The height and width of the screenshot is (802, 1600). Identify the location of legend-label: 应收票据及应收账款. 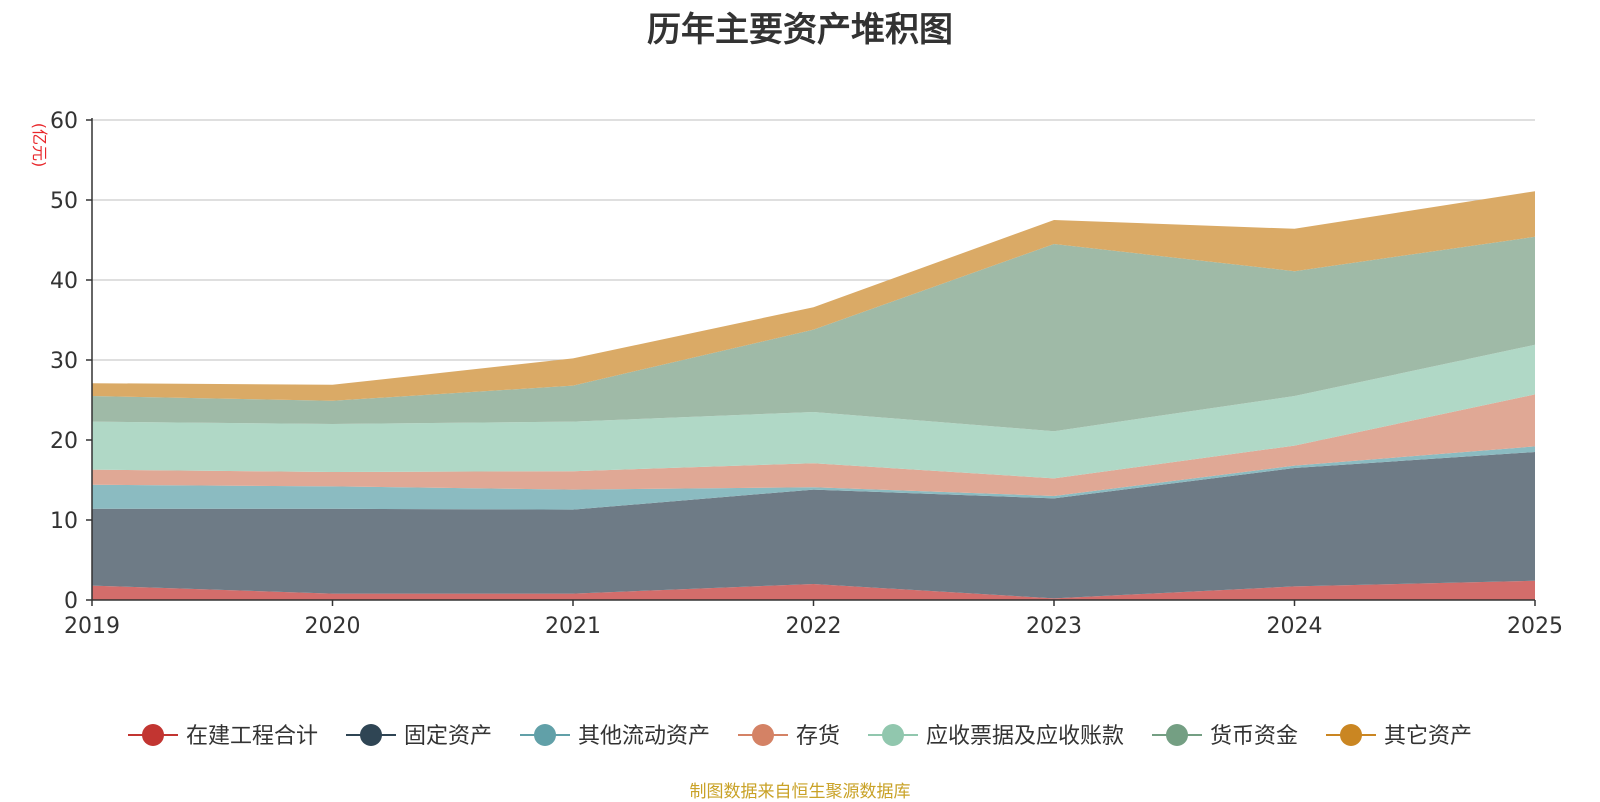
(1025, 736).